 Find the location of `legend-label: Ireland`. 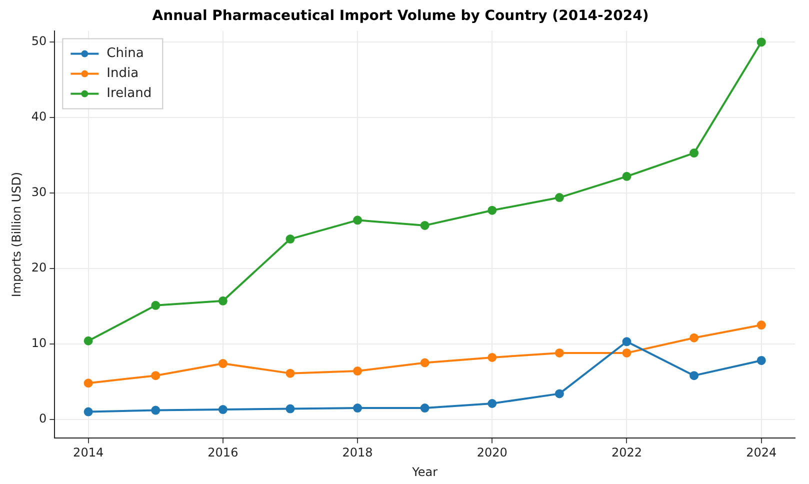

legend-label: Ireland is located at coordinates (129, 94).